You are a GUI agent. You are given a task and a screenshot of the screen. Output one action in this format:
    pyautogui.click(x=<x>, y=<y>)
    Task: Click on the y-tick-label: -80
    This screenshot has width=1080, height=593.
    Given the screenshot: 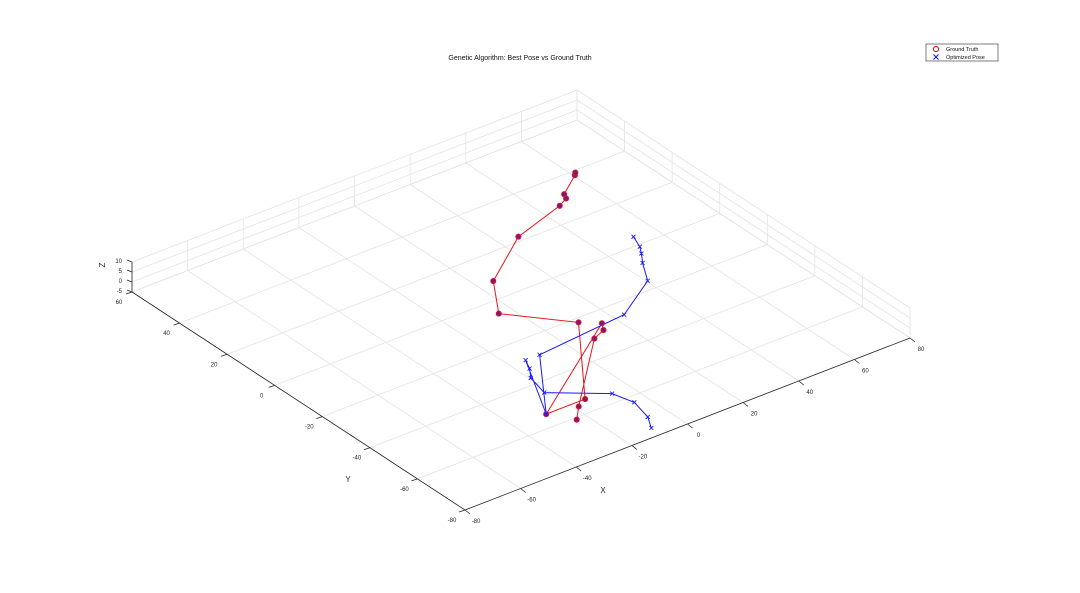 What is the action you would take?
    pyautogui.click(x=452, y=521)
    